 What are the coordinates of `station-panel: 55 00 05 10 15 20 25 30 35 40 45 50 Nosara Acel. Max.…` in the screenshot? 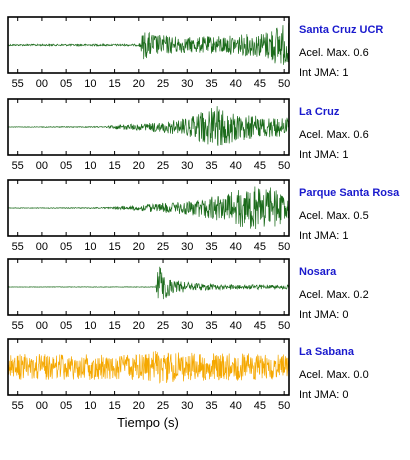 It's located at (188, 295).